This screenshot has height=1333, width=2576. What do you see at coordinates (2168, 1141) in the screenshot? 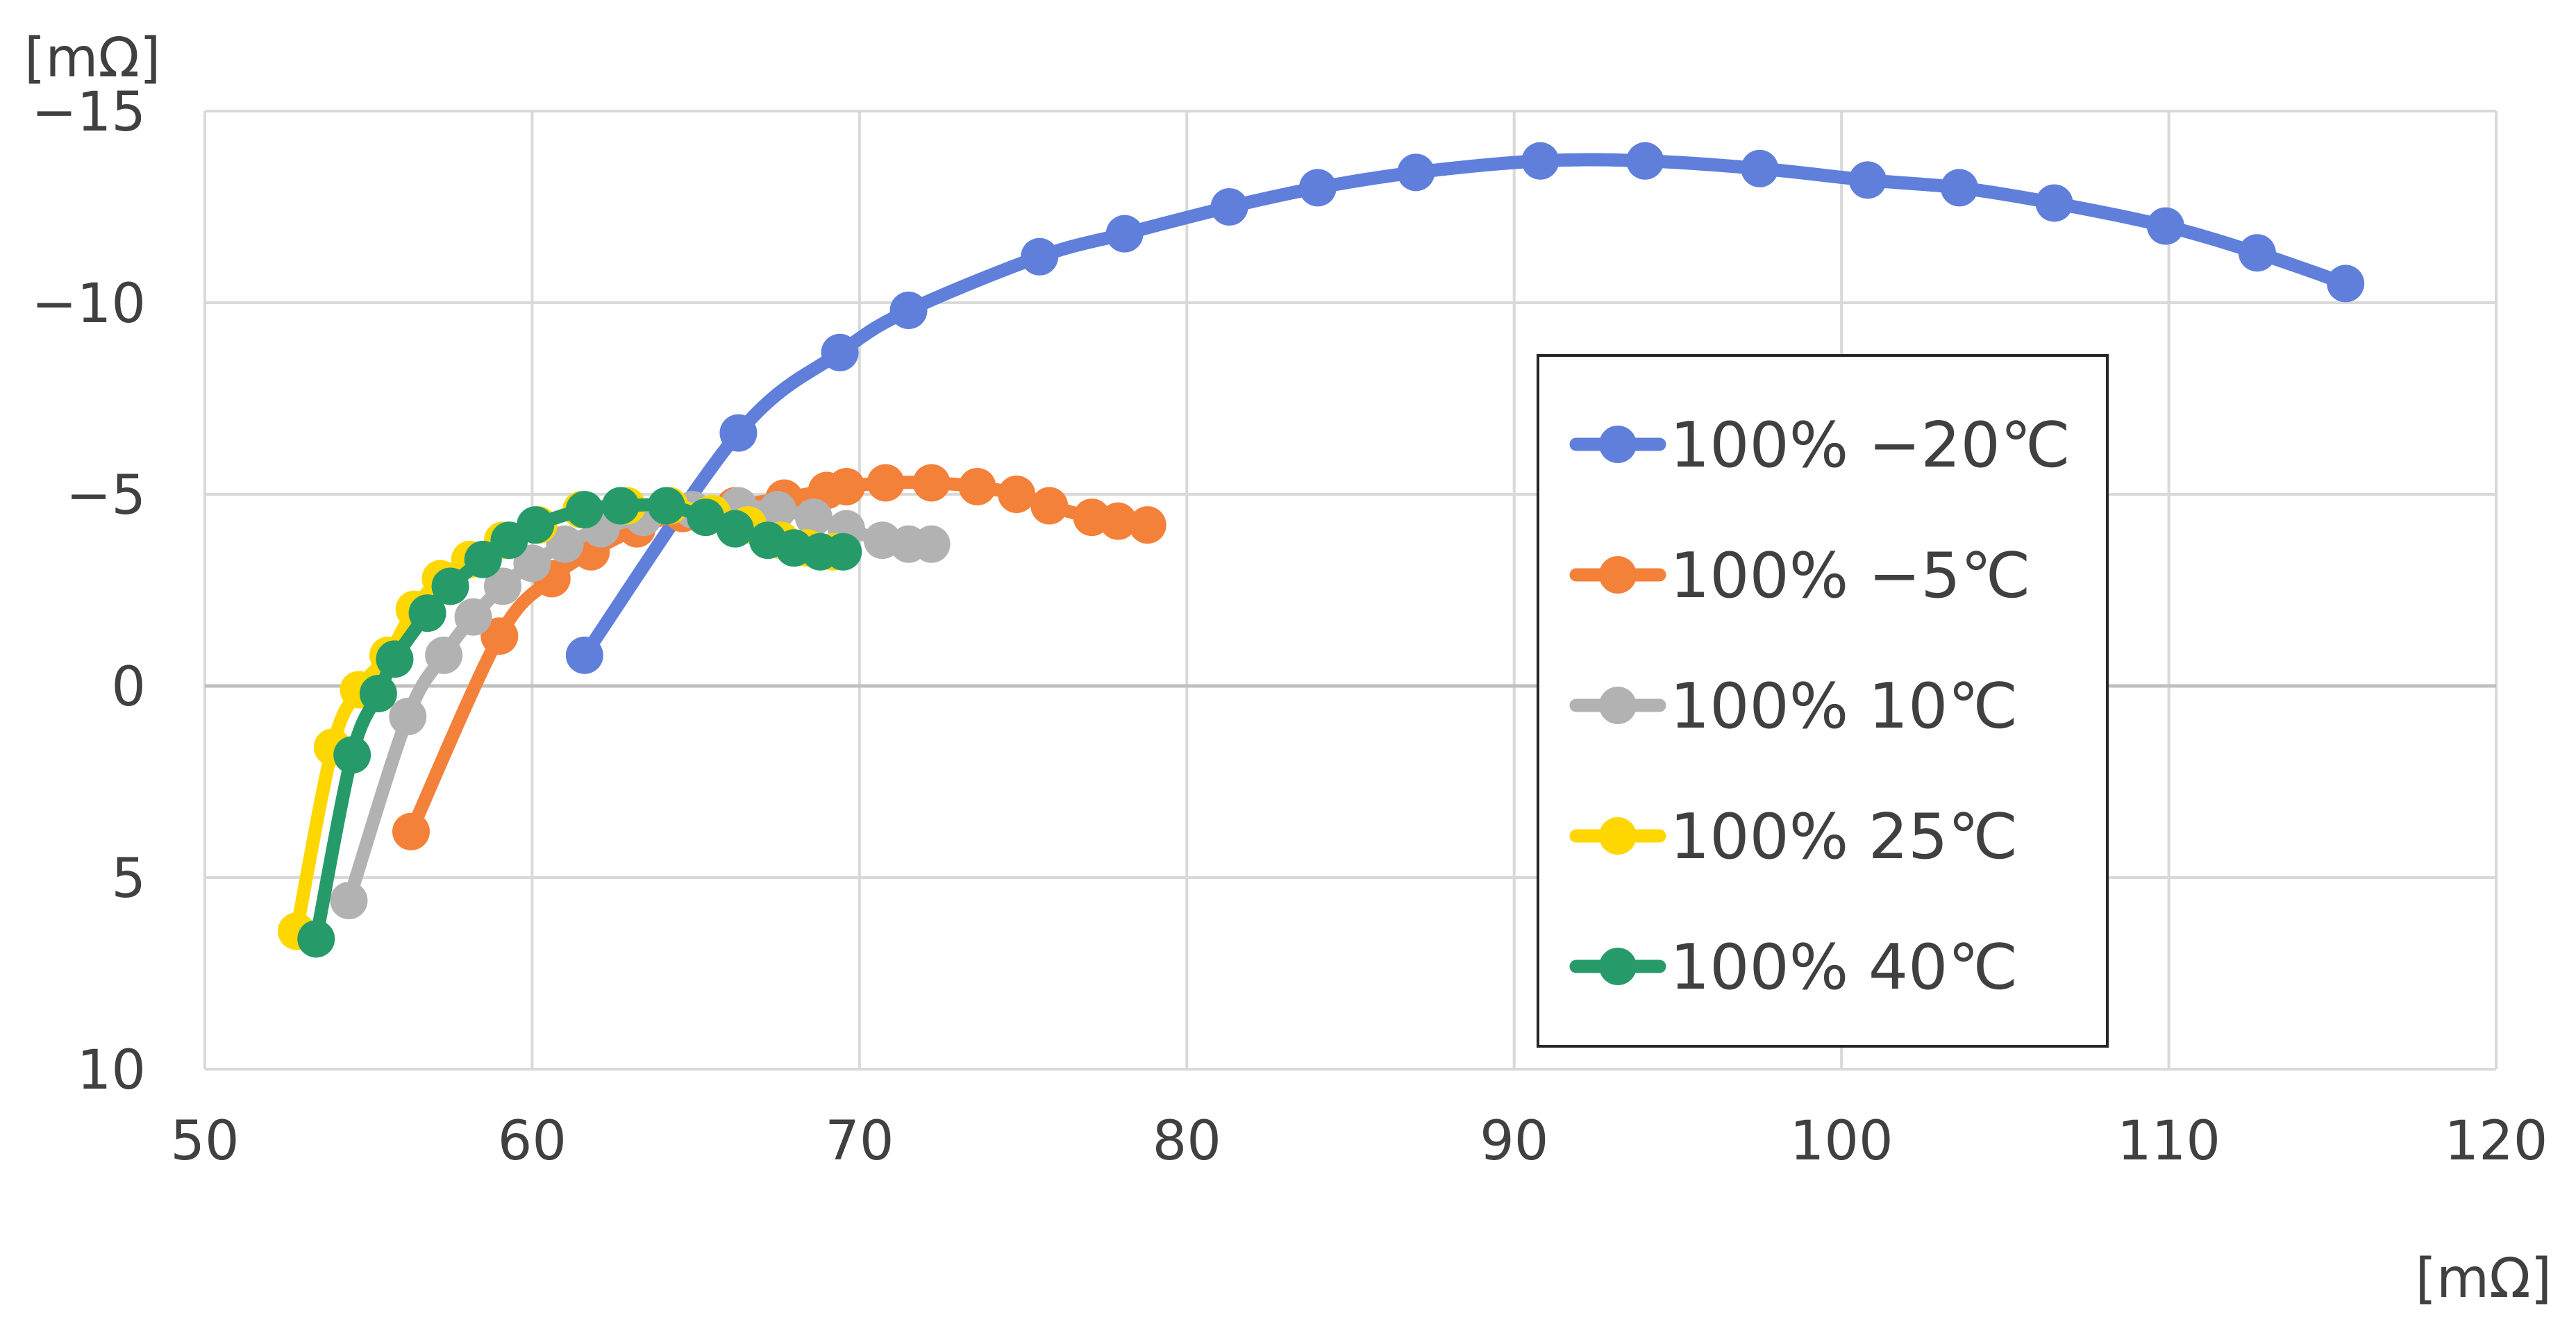
I see `x-tick-label: 110` at bounding box center [2168, 1141].